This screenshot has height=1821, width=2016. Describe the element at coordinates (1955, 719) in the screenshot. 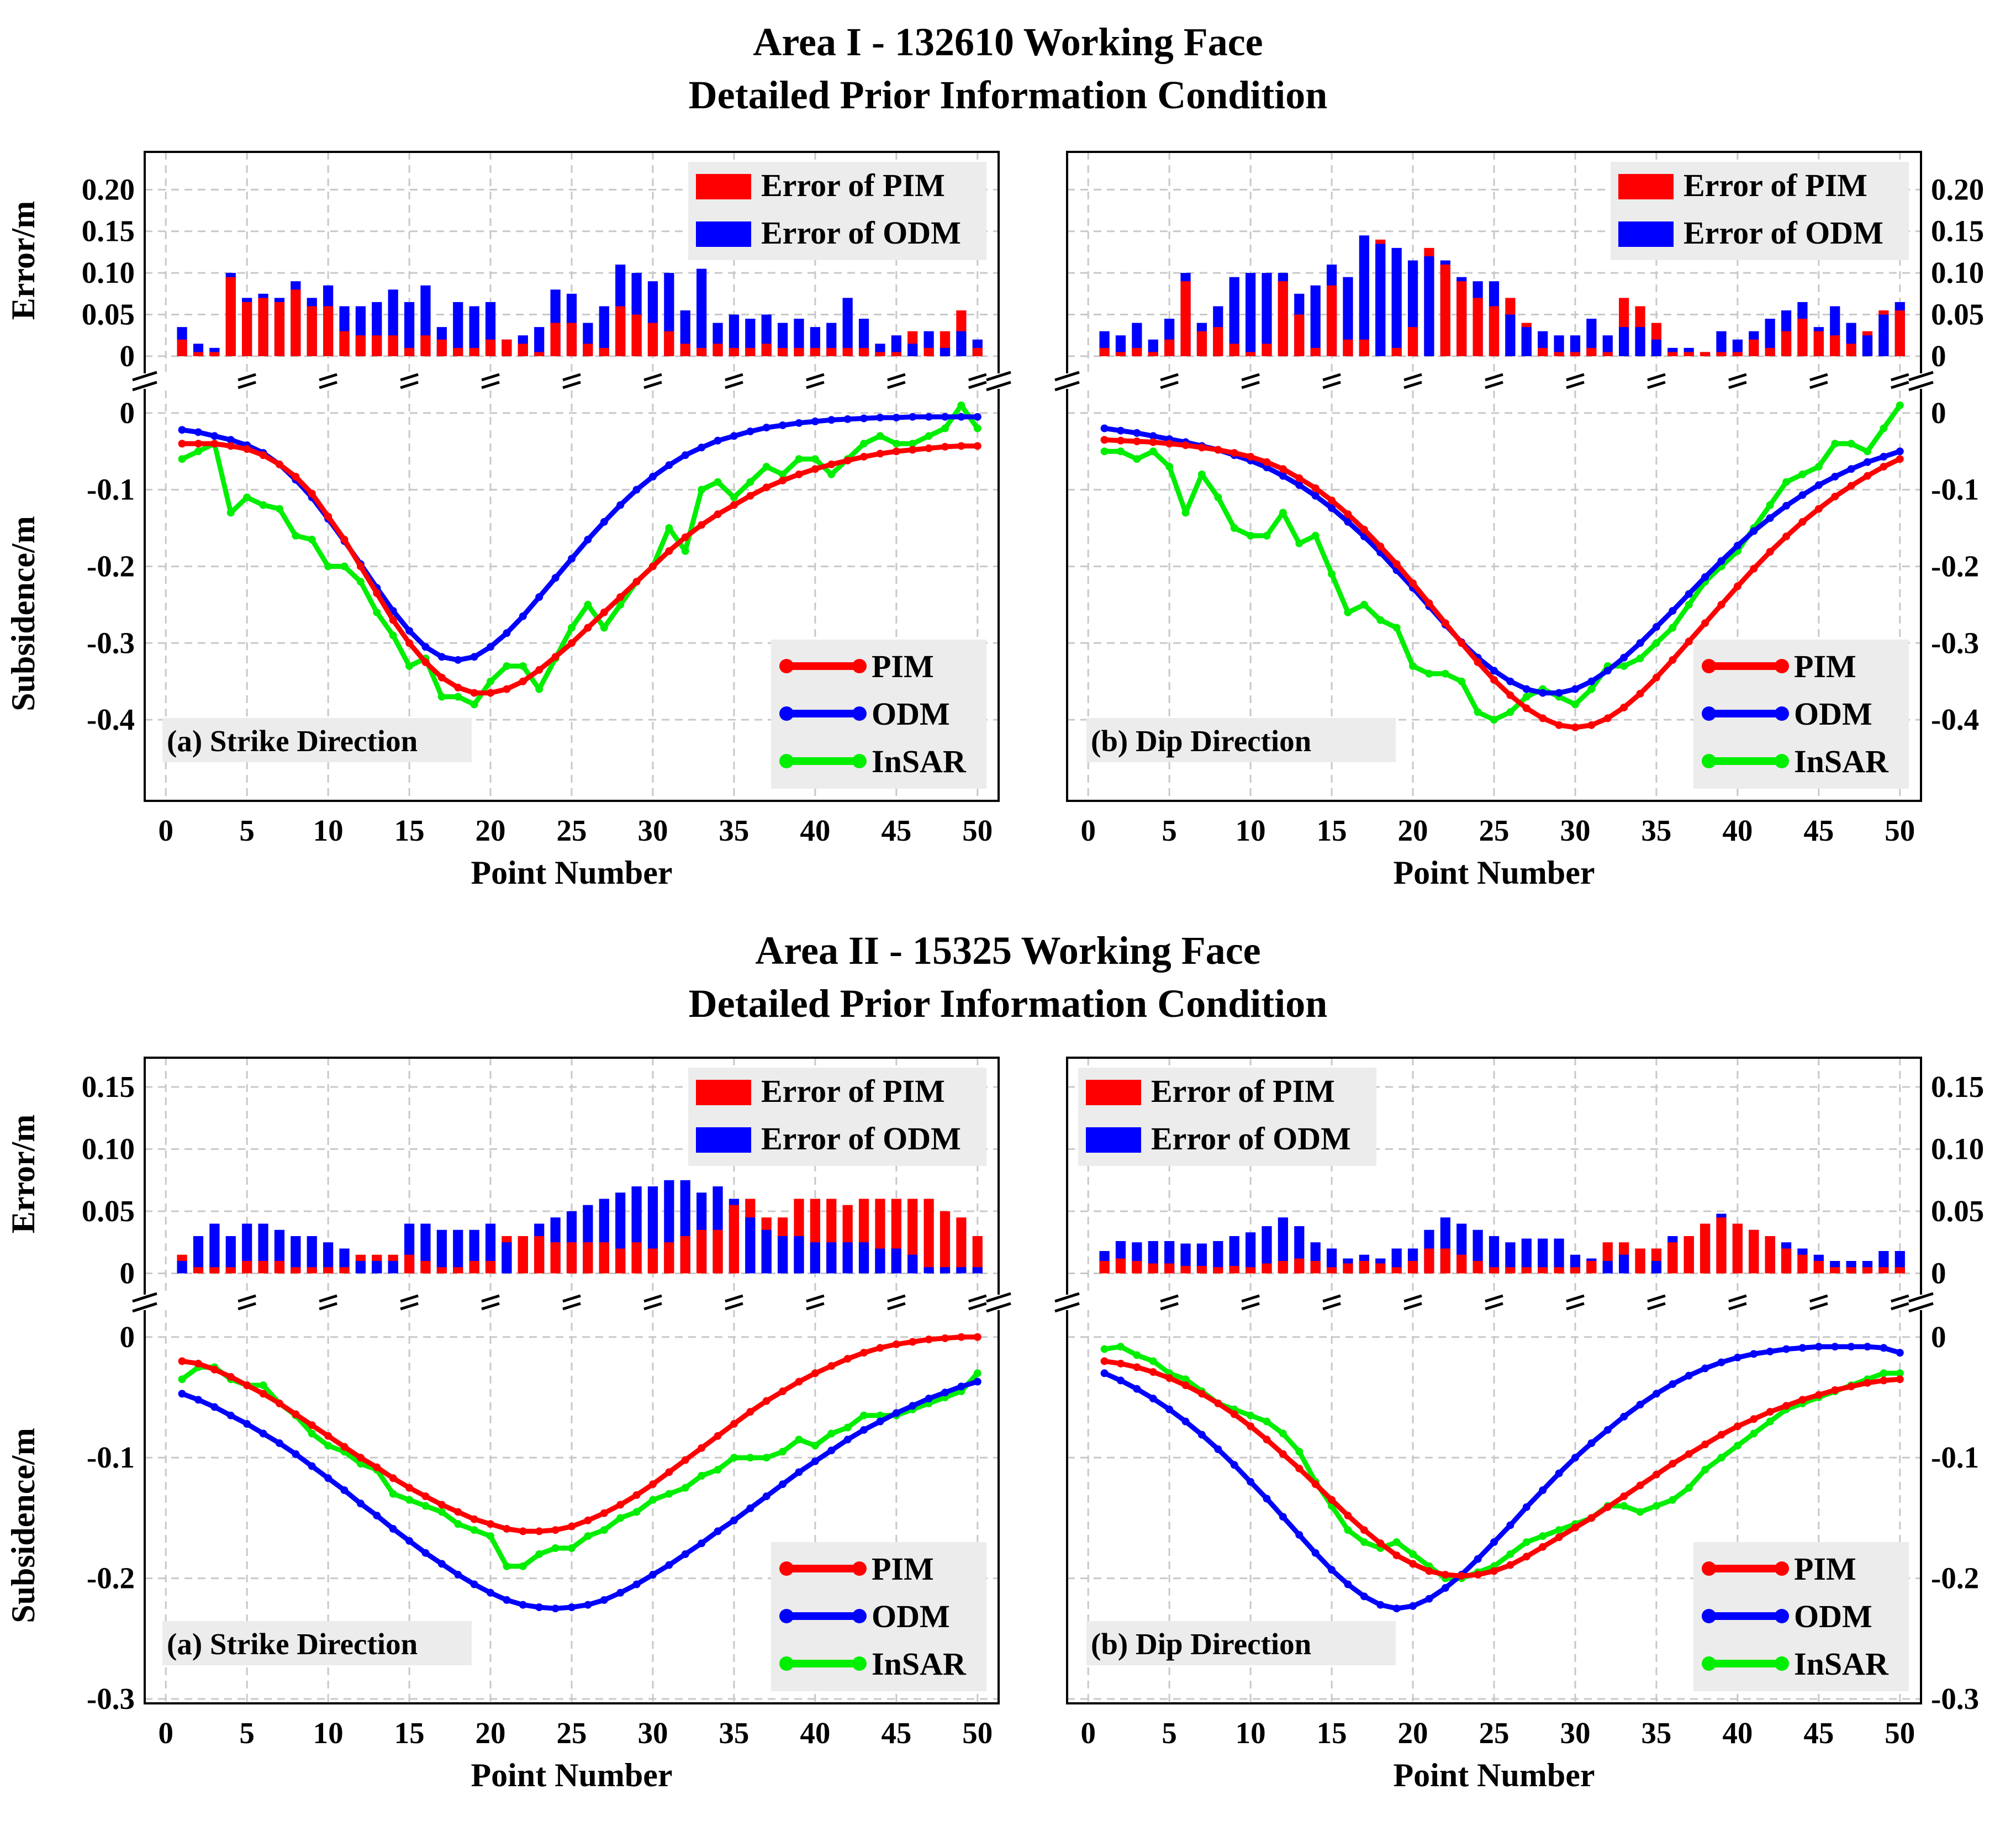

I see `subsidence-y-tick-label: -0.4` at that location.